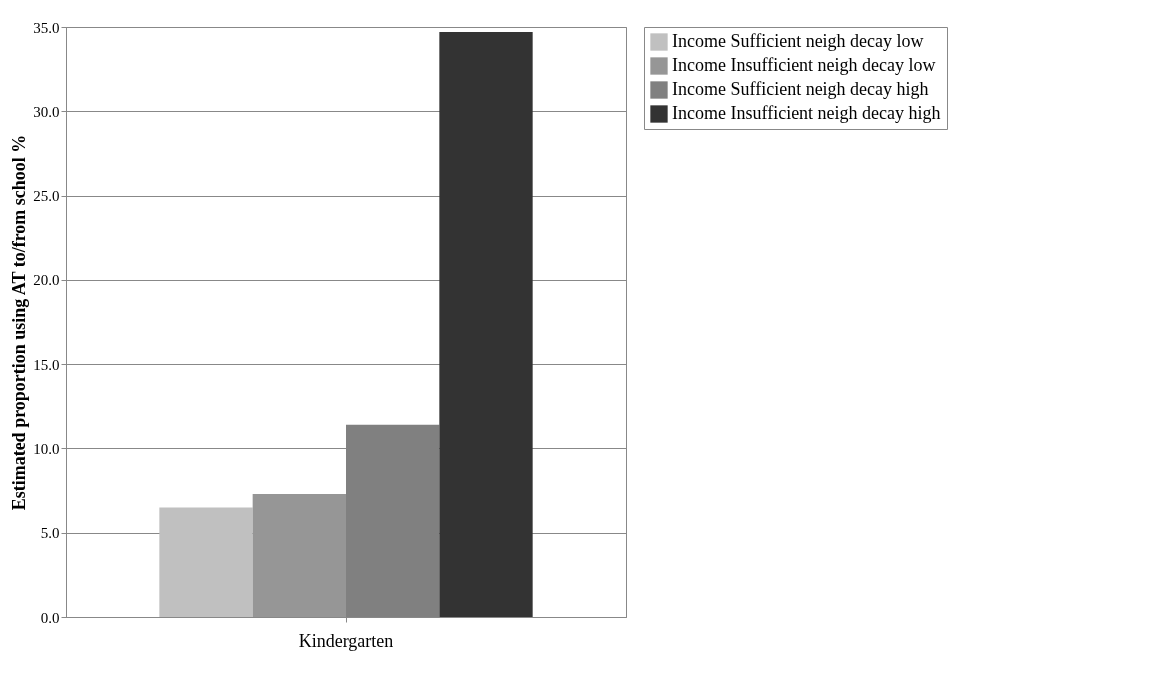  What do you see at coordinates (46, 27) in the screenshot?
I see `y-tick-label: 35.0` at bounding box center [46, 27].